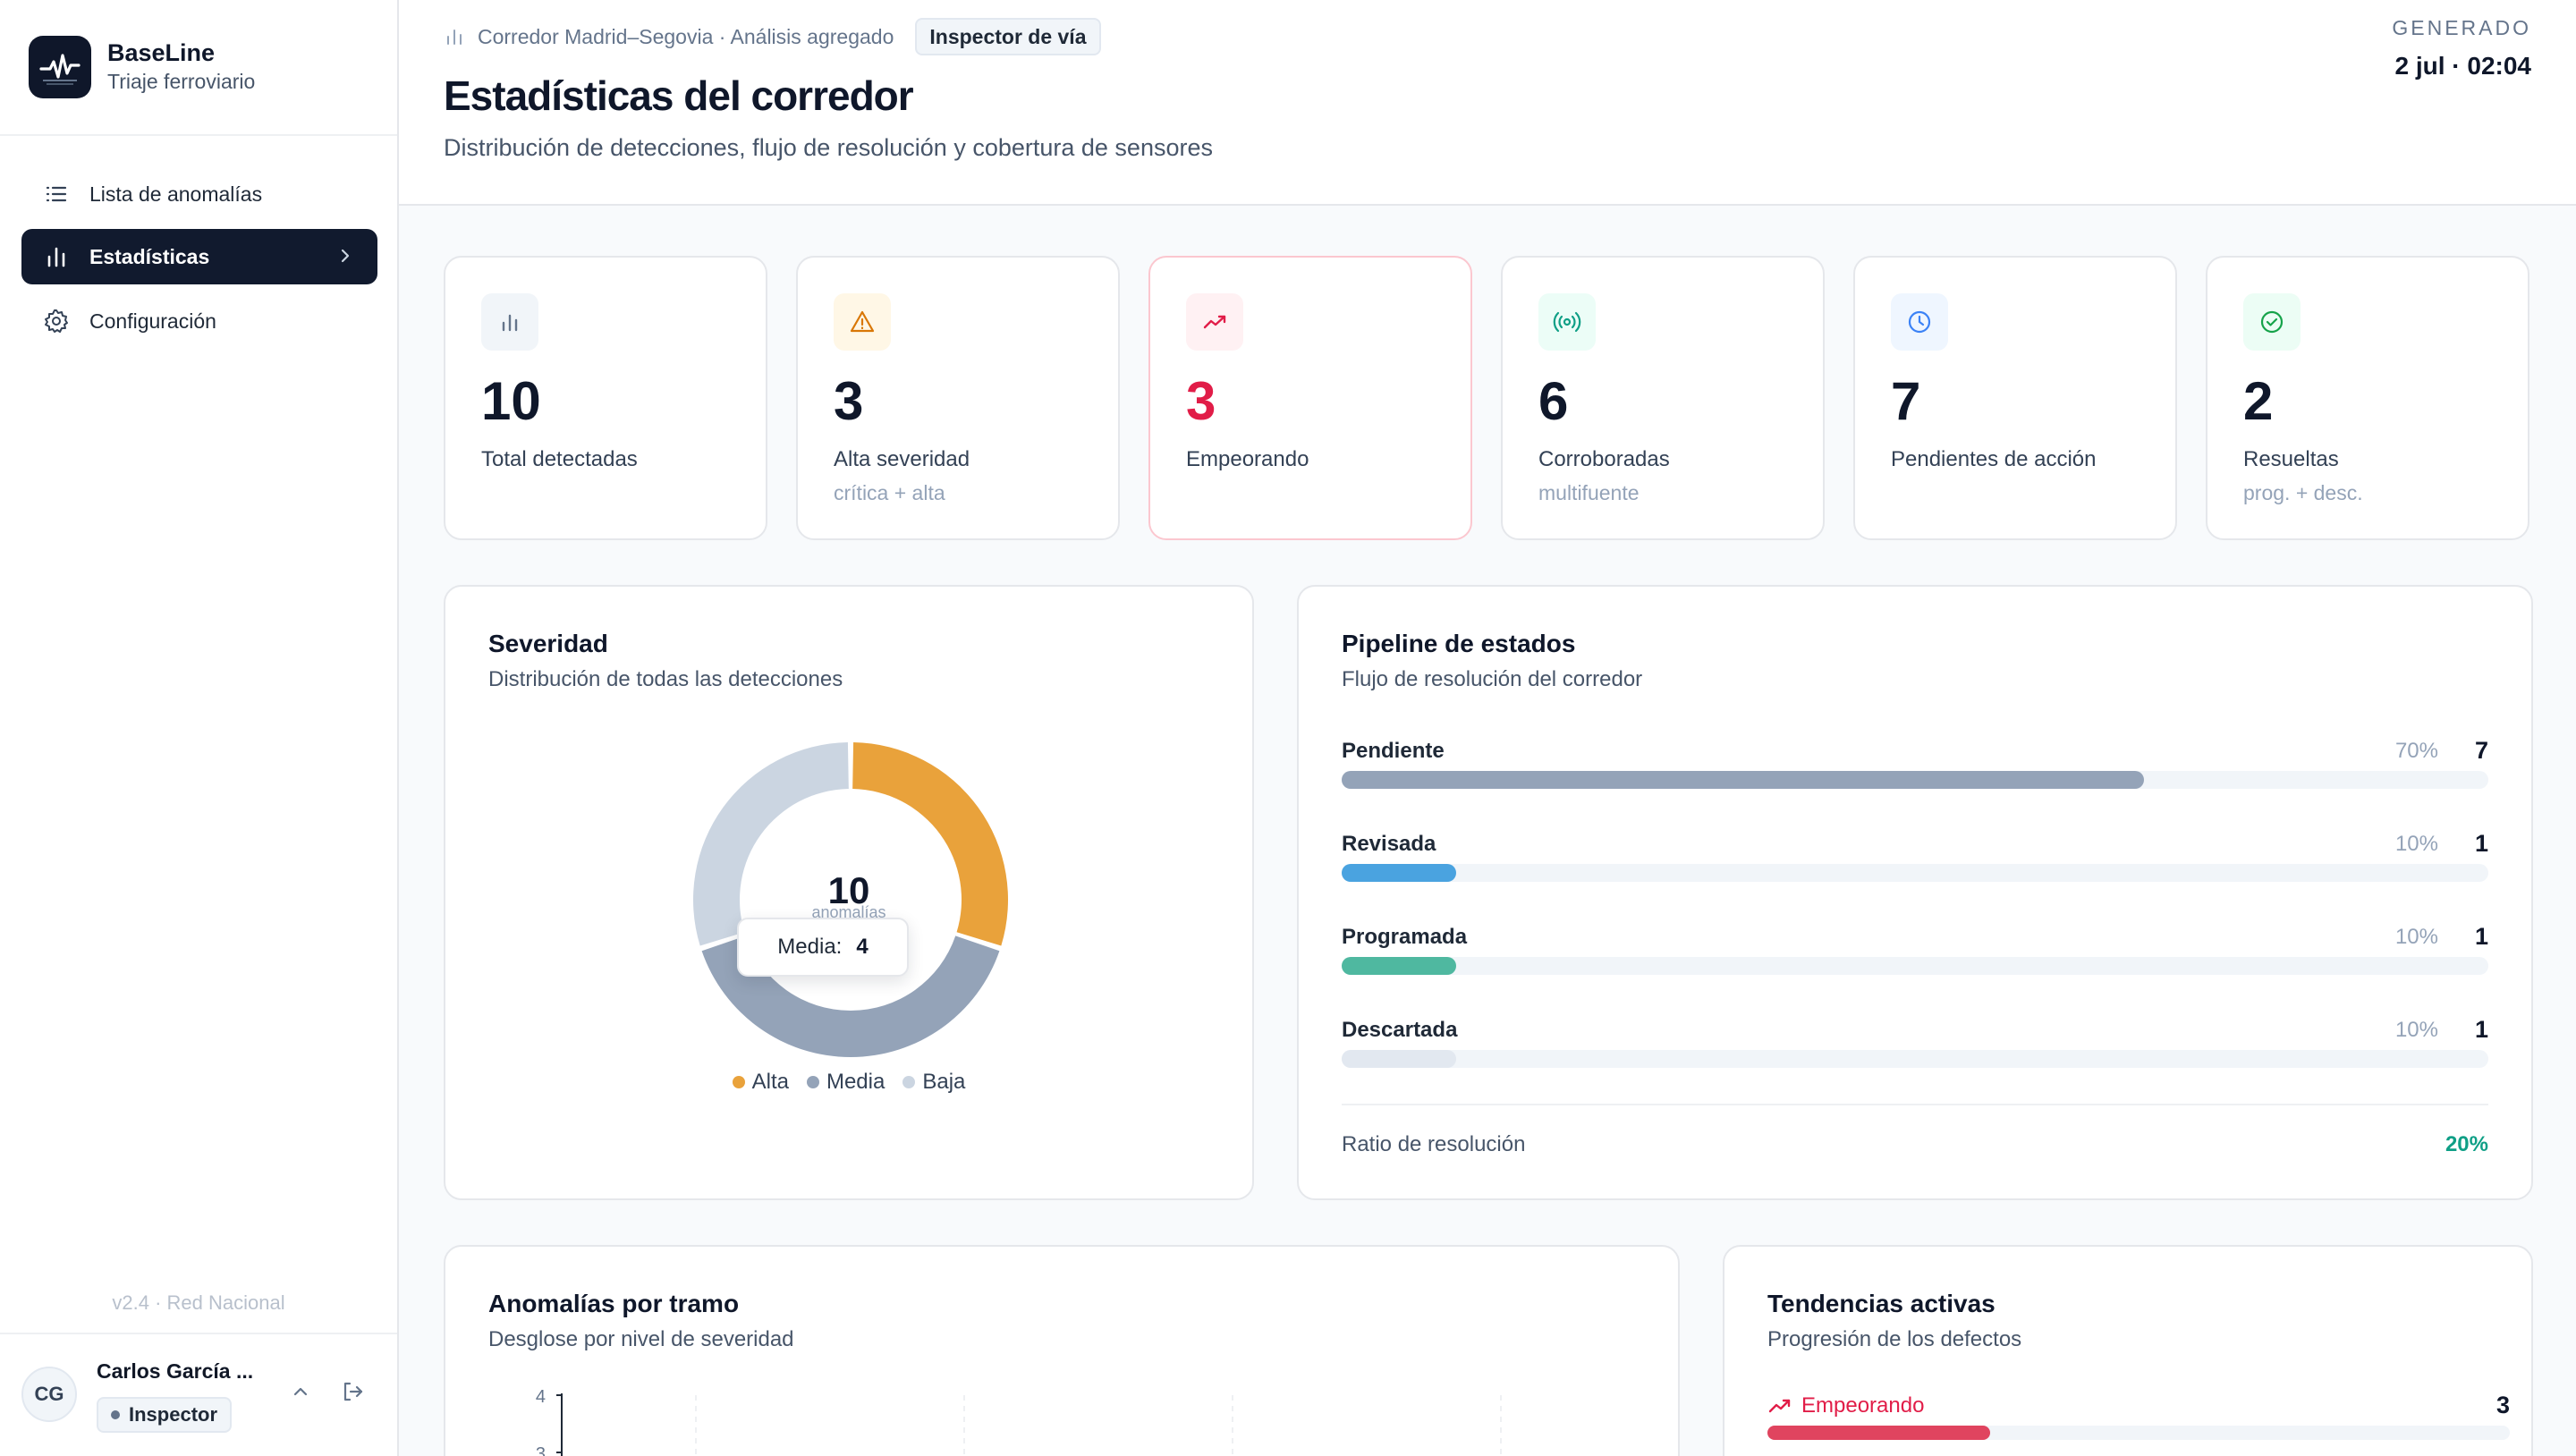  What do you see at coordinates (1400, 1030) in the screenshot?
I see `pipeline-label: Descartada` at bounding box center [1400, 1030].